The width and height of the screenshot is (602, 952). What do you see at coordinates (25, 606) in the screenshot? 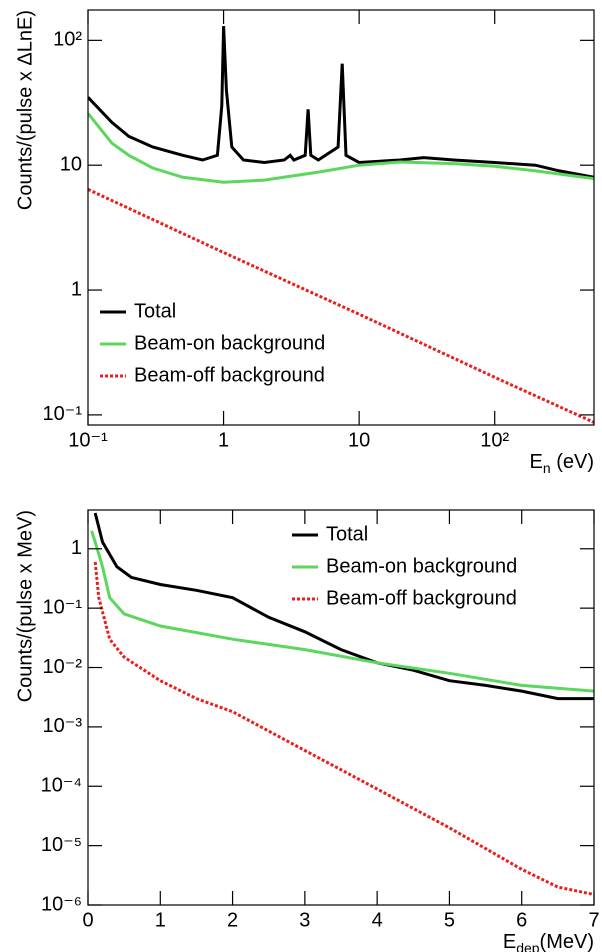
I see `y-axis-label: Counts/(pulse x MeV)` at bounding box center [25, 606].